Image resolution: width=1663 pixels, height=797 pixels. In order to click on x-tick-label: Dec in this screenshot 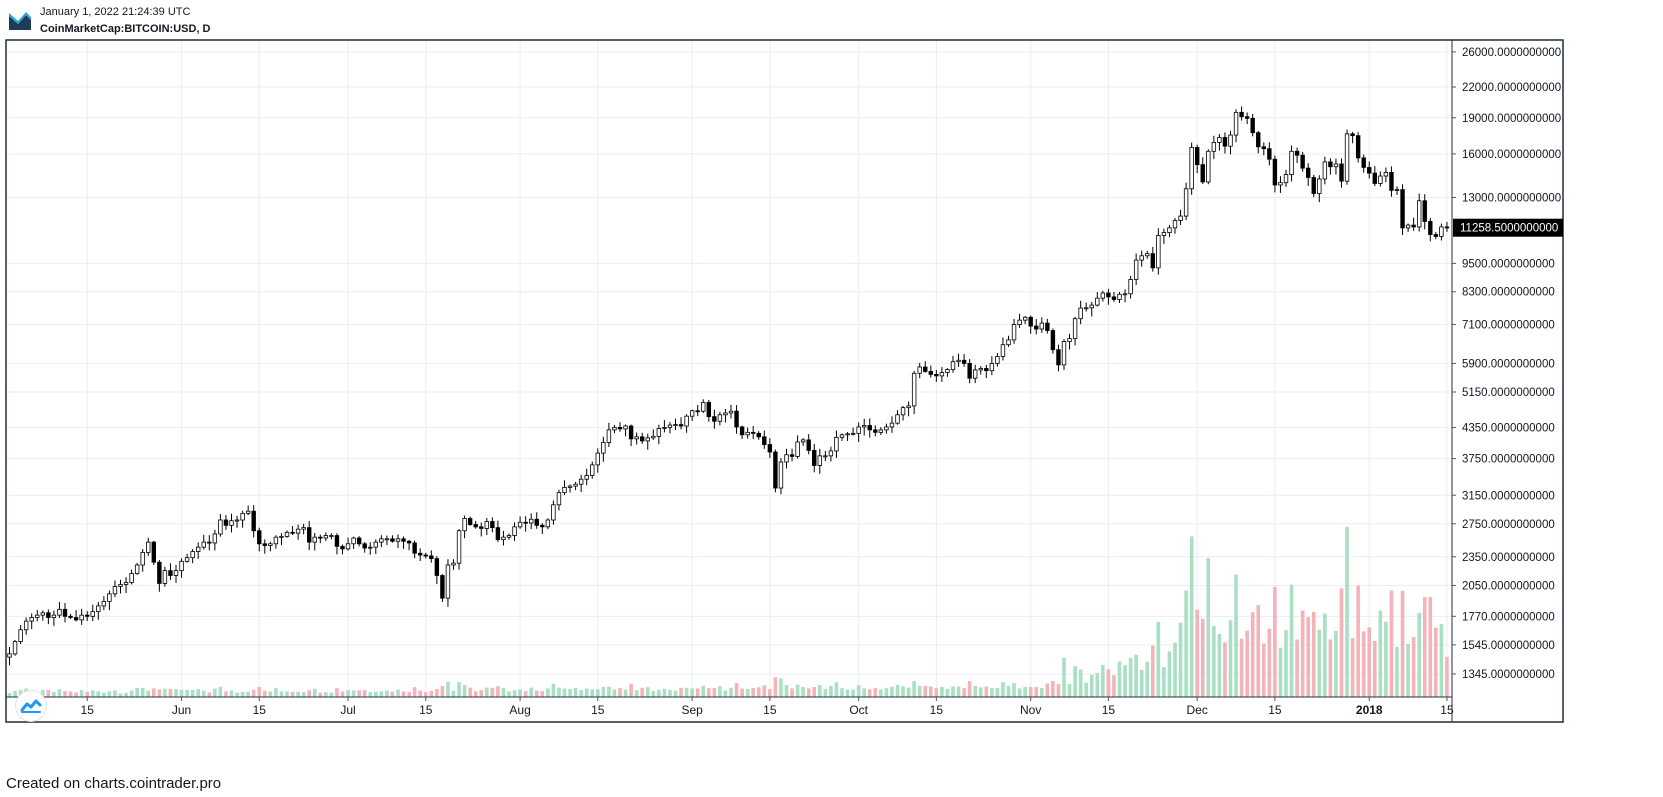, I will do `click(1197, 710)`.